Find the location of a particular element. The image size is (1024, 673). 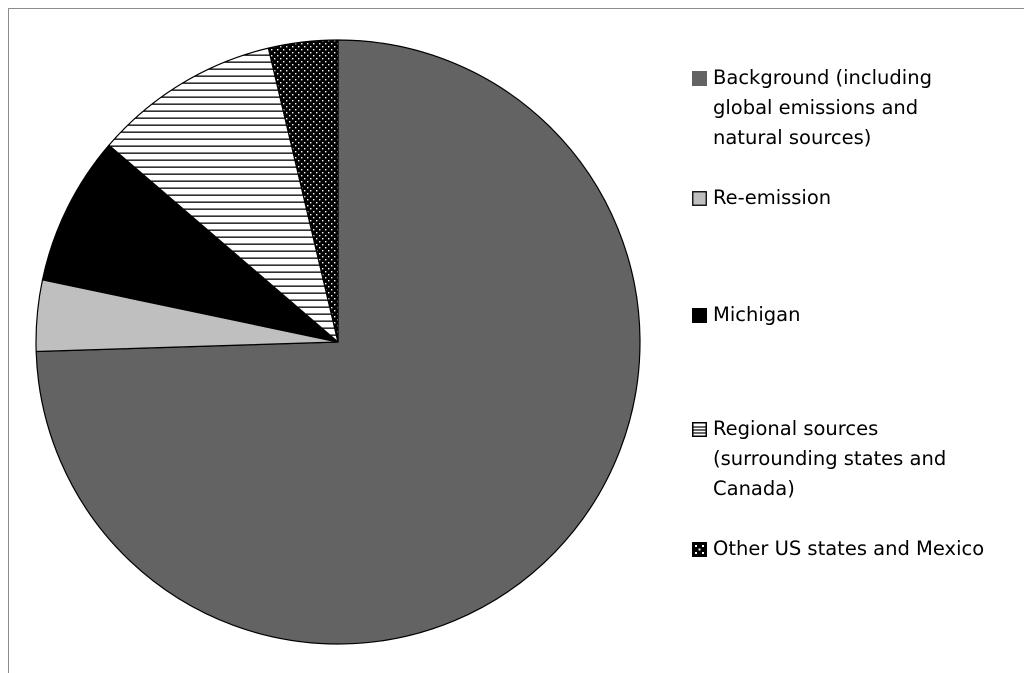

pie-slice-other-us-states is located at coordinates (303, 191).